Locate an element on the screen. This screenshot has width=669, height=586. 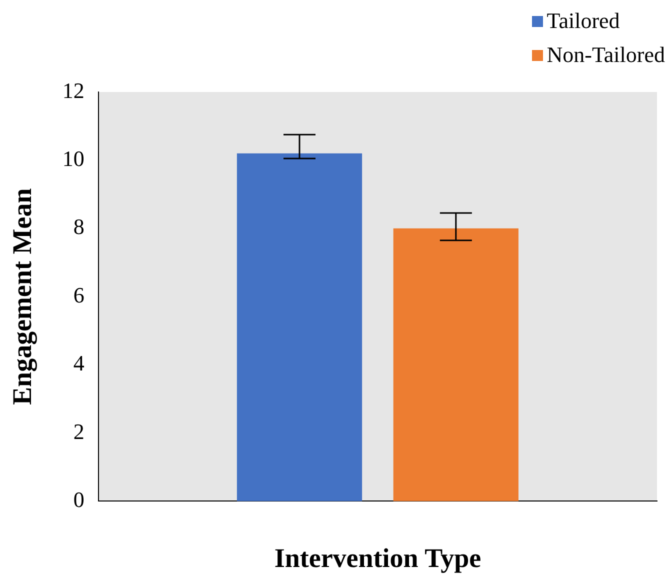
legend-label: Non-Tailored is located at coordinates (605, 55).